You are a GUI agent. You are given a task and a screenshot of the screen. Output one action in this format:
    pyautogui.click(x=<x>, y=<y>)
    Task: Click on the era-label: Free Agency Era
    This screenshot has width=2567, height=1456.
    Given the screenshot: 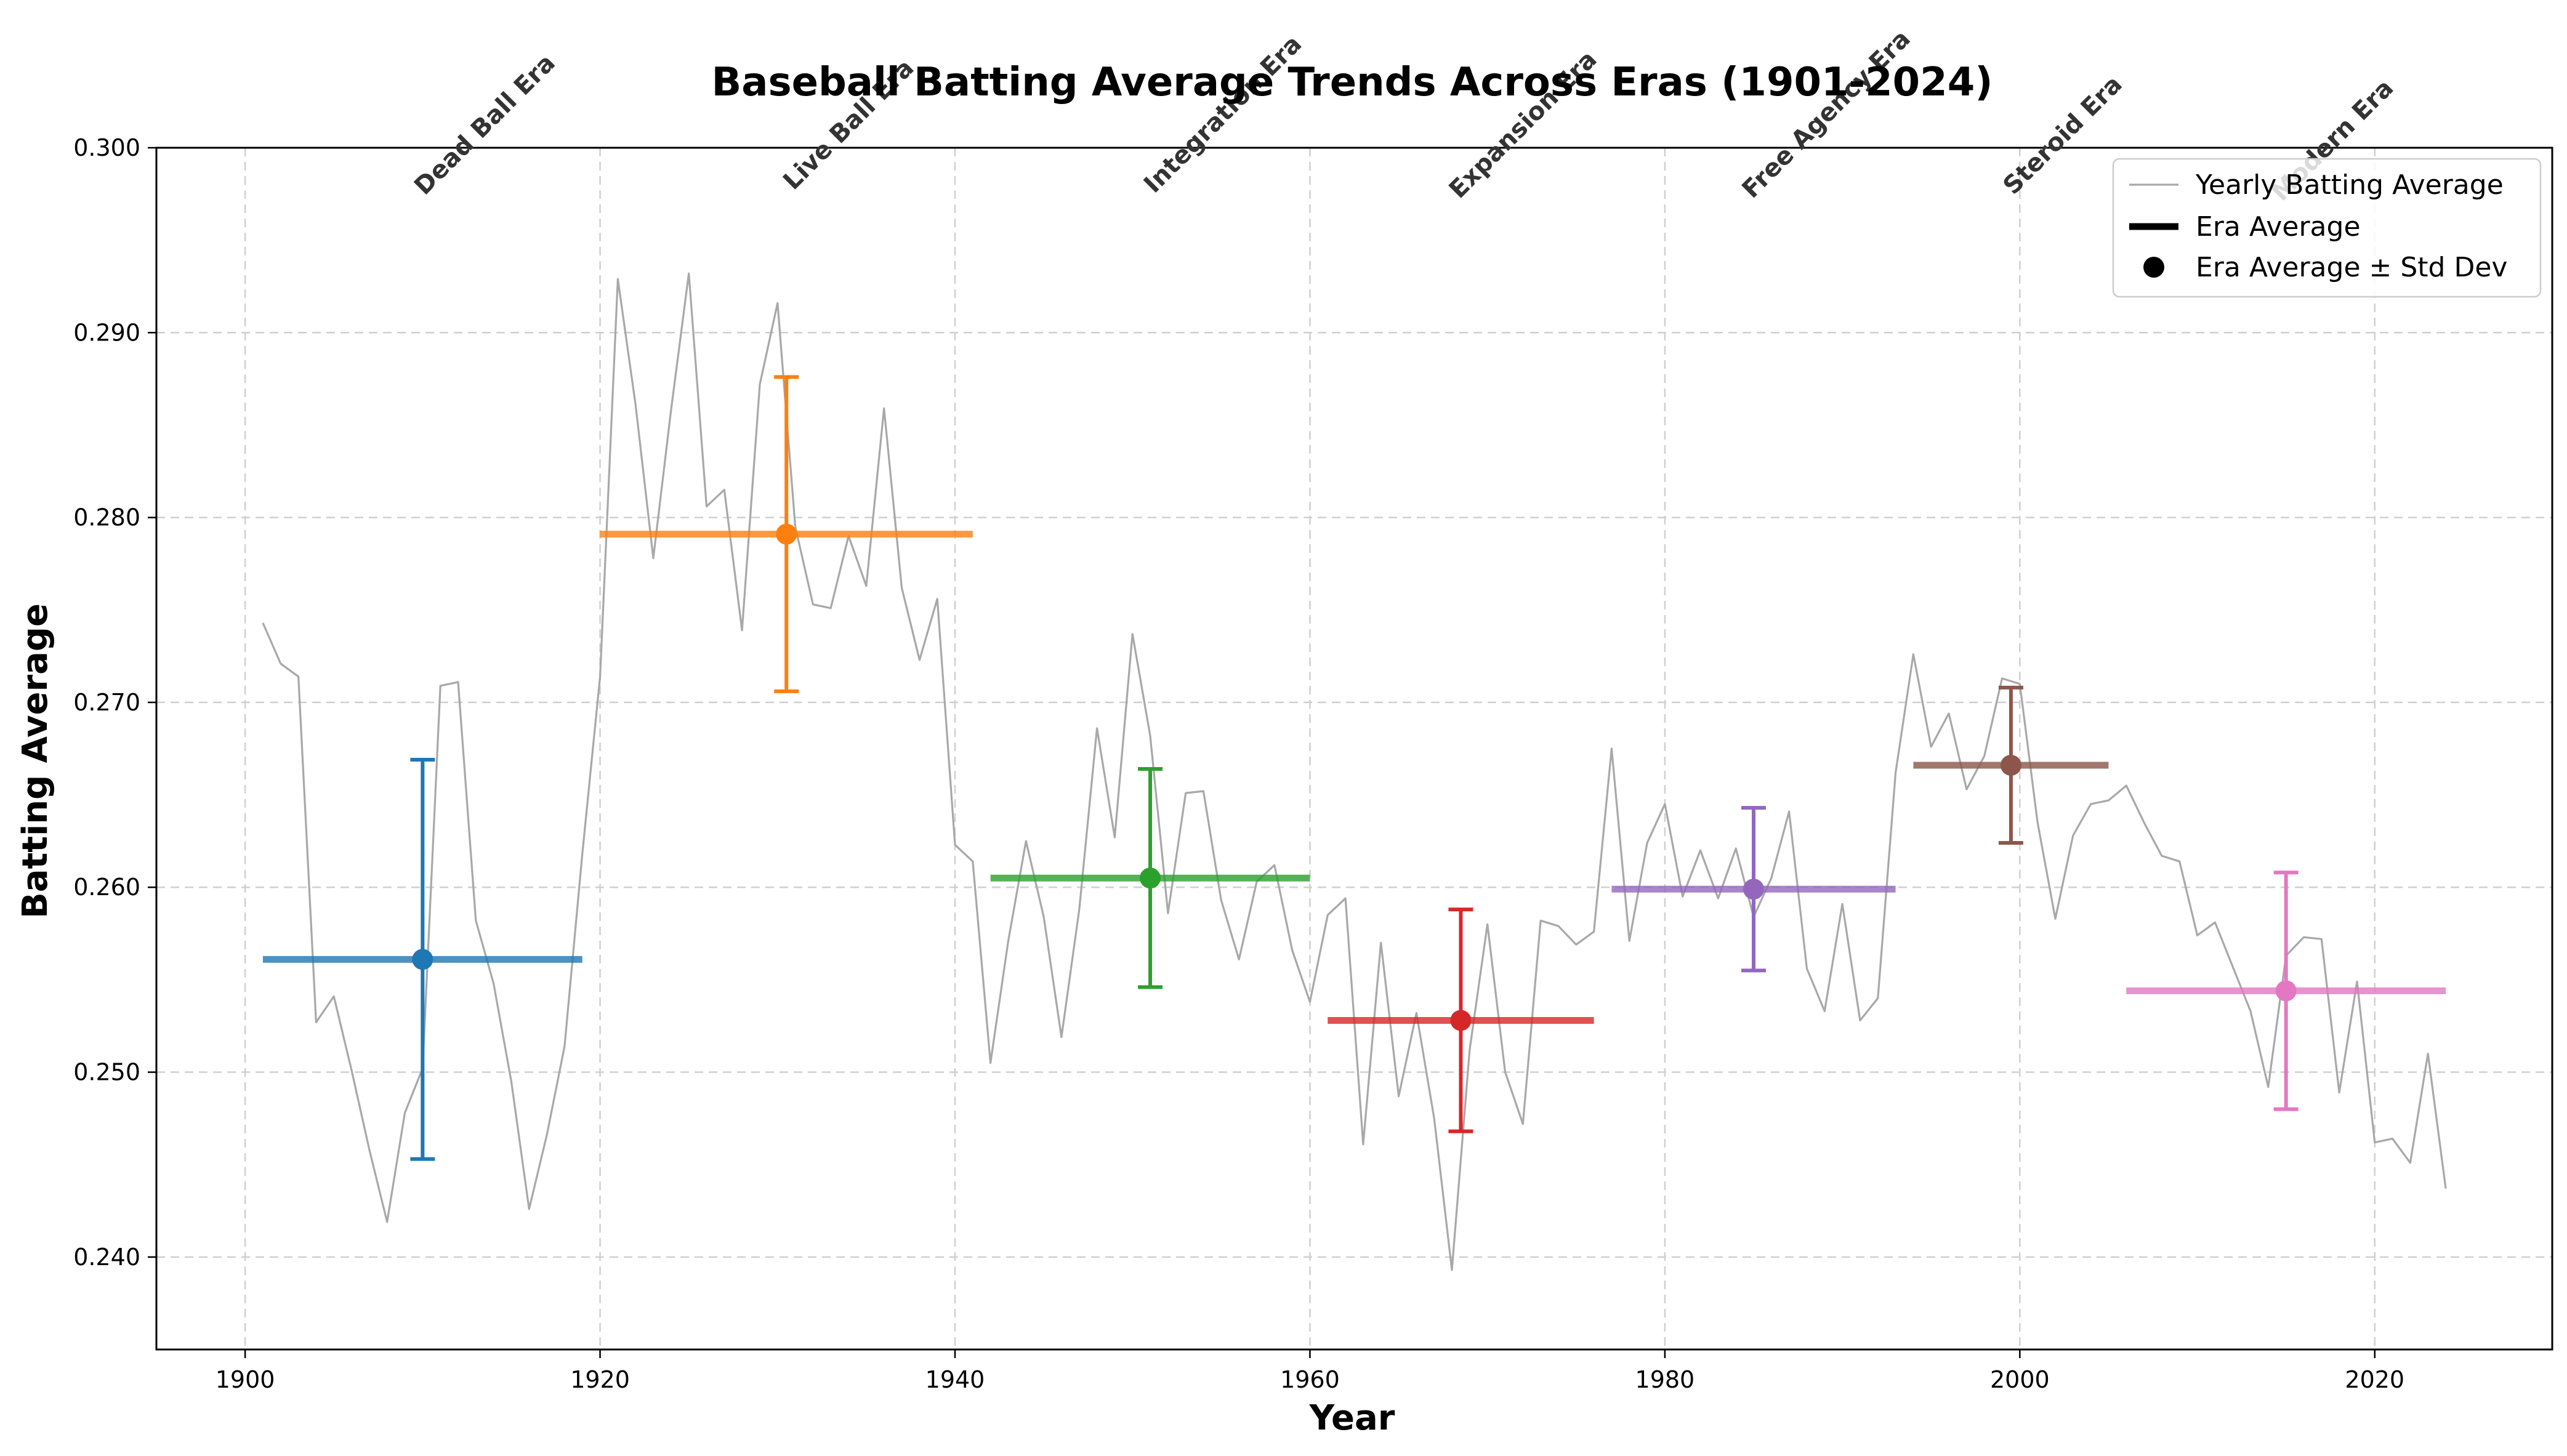 What is the action you would take?
    pyautogui.click(x=1826, y=115)
    